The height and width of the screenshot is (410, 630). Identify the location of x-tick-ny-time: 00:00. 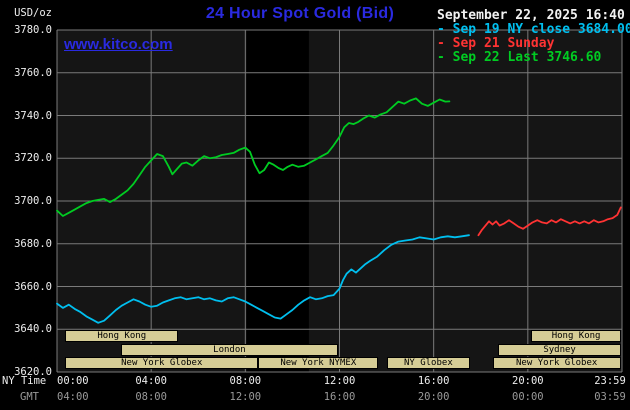
(73, 381).